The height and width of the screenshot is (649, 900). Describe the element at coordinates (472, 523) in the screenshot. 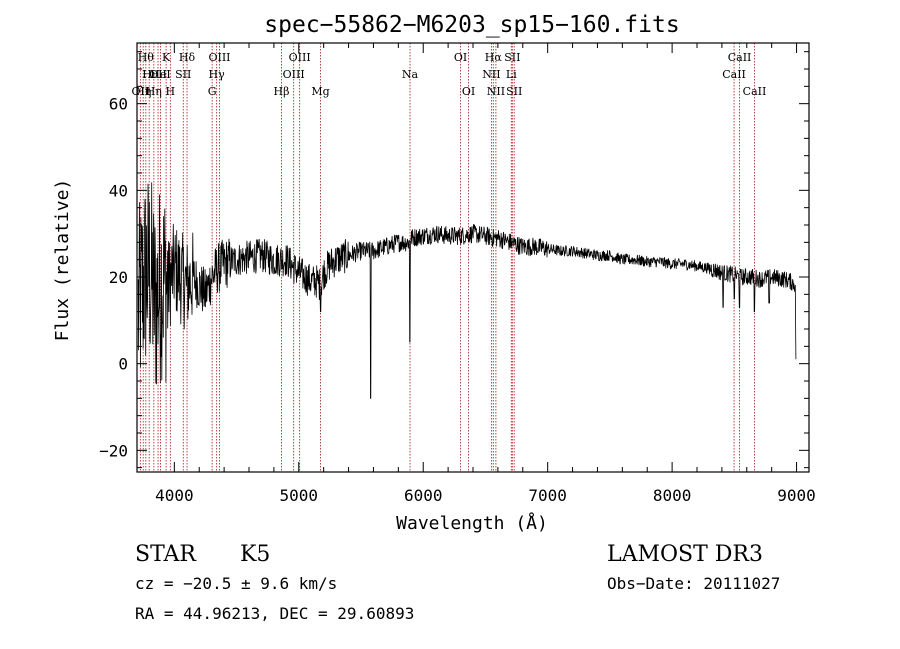

I see `x-axis-label: Wavelength (Å)` at that location.